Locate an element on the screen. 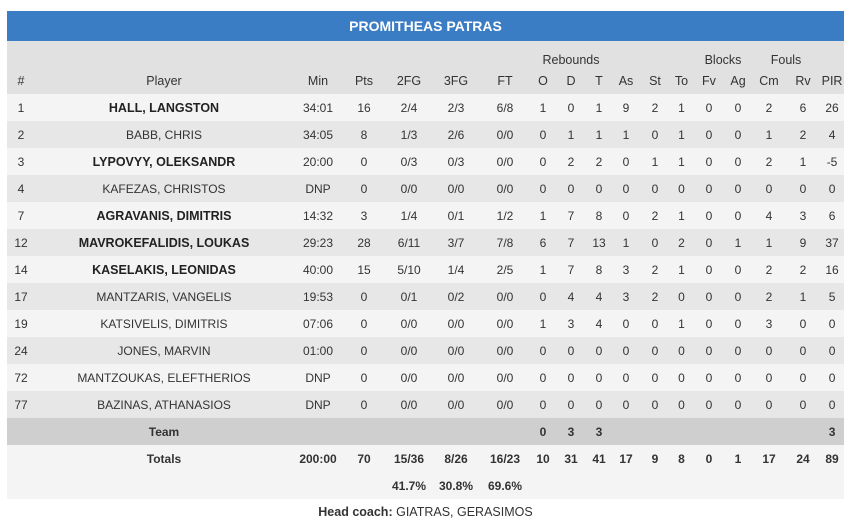 This screenshot has width=852, height=528. player-fg2-cell: 2/4 is located at coordinates (409, 107).